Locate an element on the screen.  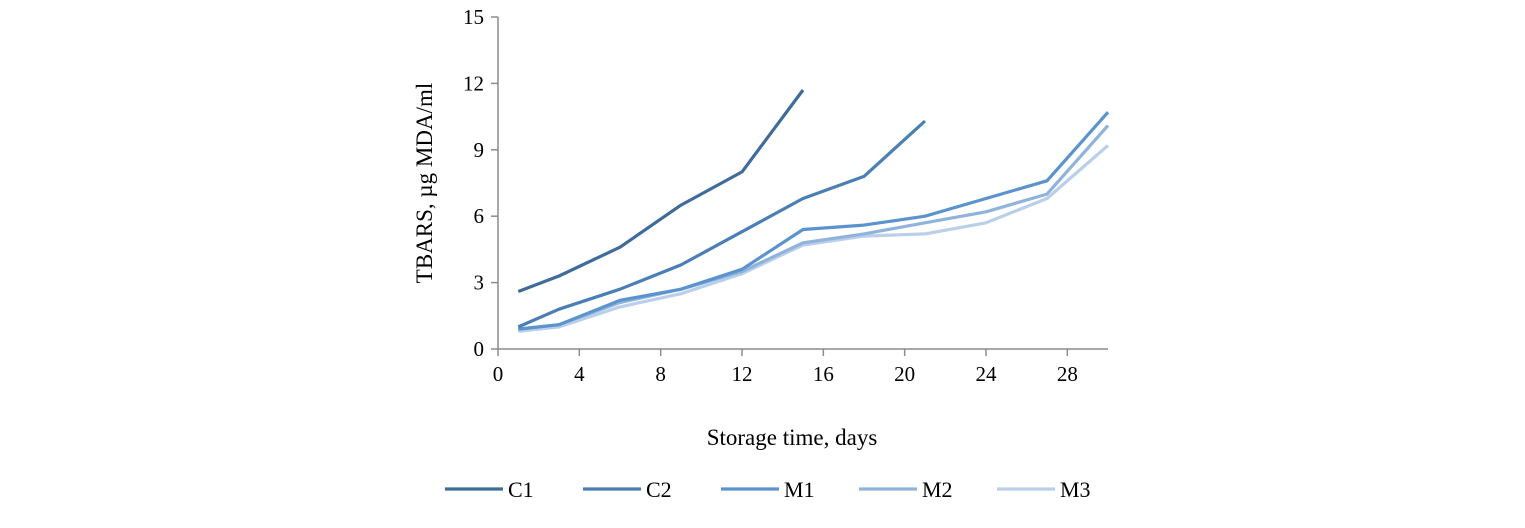
legend-label: C2 is located at coordinates (659, 489).